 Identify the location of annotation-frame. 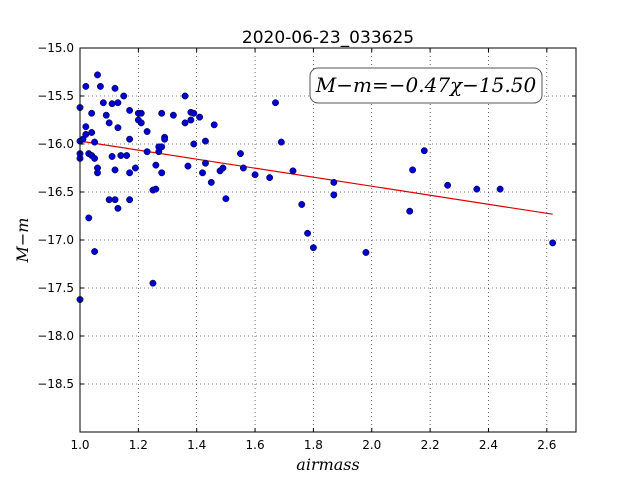
(426, 85).